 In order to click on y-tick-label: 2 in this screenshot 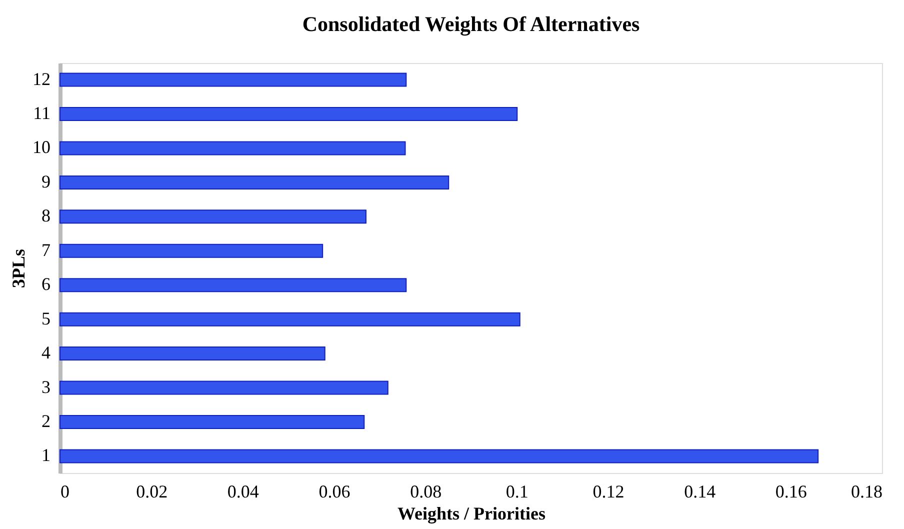, I will do `click(46, 421)`.